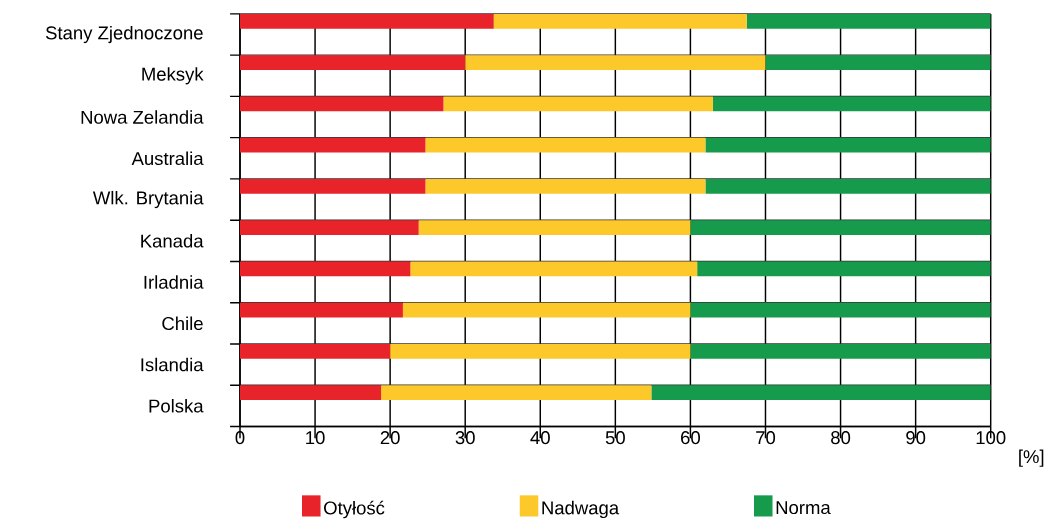  Describe the element at coordinates (991, 438) in the screenshot. I see `x-tick-label: 100` at that location.